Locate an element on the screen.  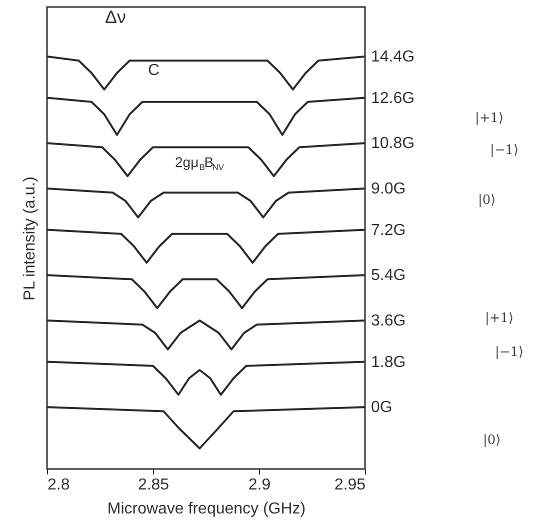
x-tick-label: 2.8 is located at coordinates (59, 485).